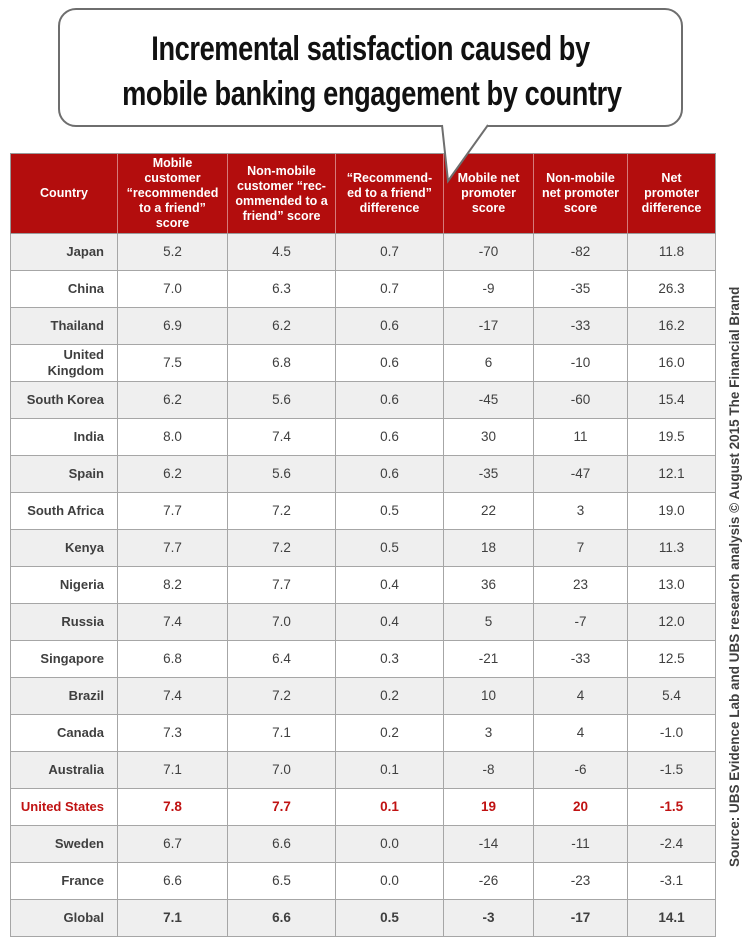 The height and width of the screenshot is (937, 750). I want to click on value-cell: -2.4, so click(671, 844).